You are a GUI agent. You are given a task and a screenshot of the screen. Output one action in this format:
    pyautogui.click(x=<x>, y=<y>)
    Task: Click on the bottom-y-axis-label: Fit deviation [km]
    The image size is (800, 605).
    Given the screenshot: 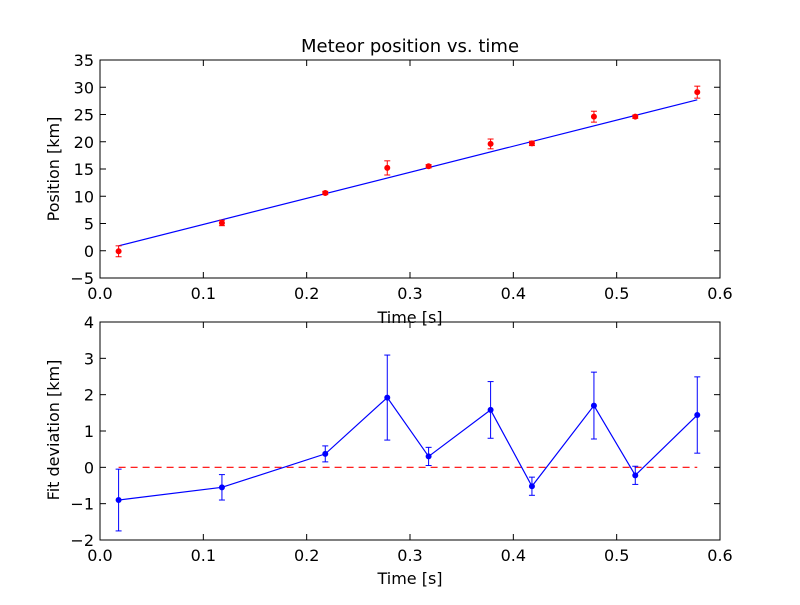 What is the action you would take?
    pyautogui.click(x=53, y=430)
    